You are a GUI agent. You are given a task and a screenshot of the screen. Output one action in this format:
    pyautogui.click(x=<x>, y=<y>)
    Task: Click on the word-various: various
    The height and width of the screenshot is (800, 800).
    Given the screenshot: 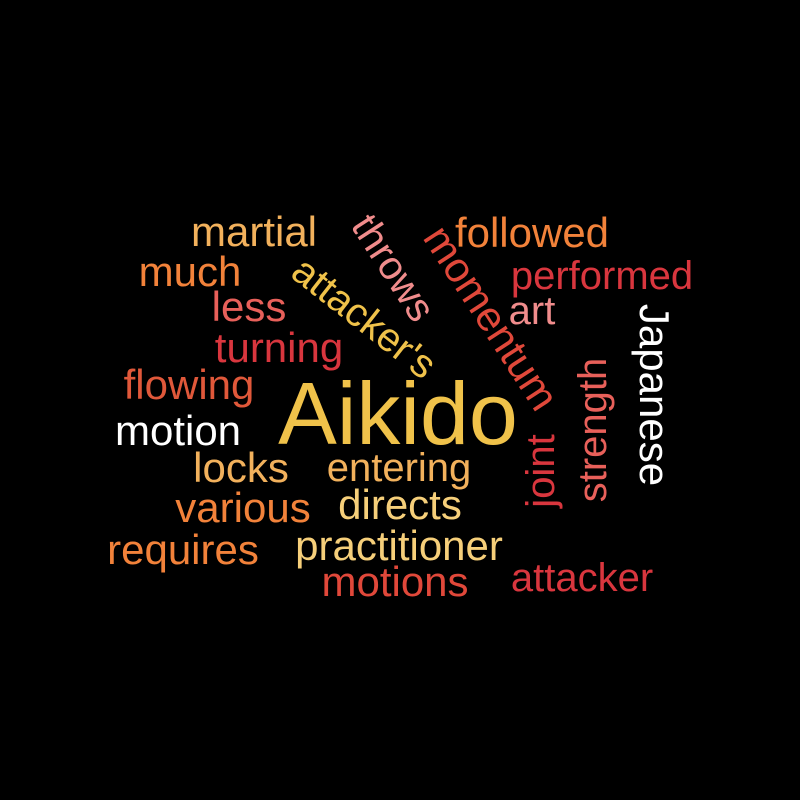 What is the action you would take?
    pyautogui.click(x=243, y=507)
    